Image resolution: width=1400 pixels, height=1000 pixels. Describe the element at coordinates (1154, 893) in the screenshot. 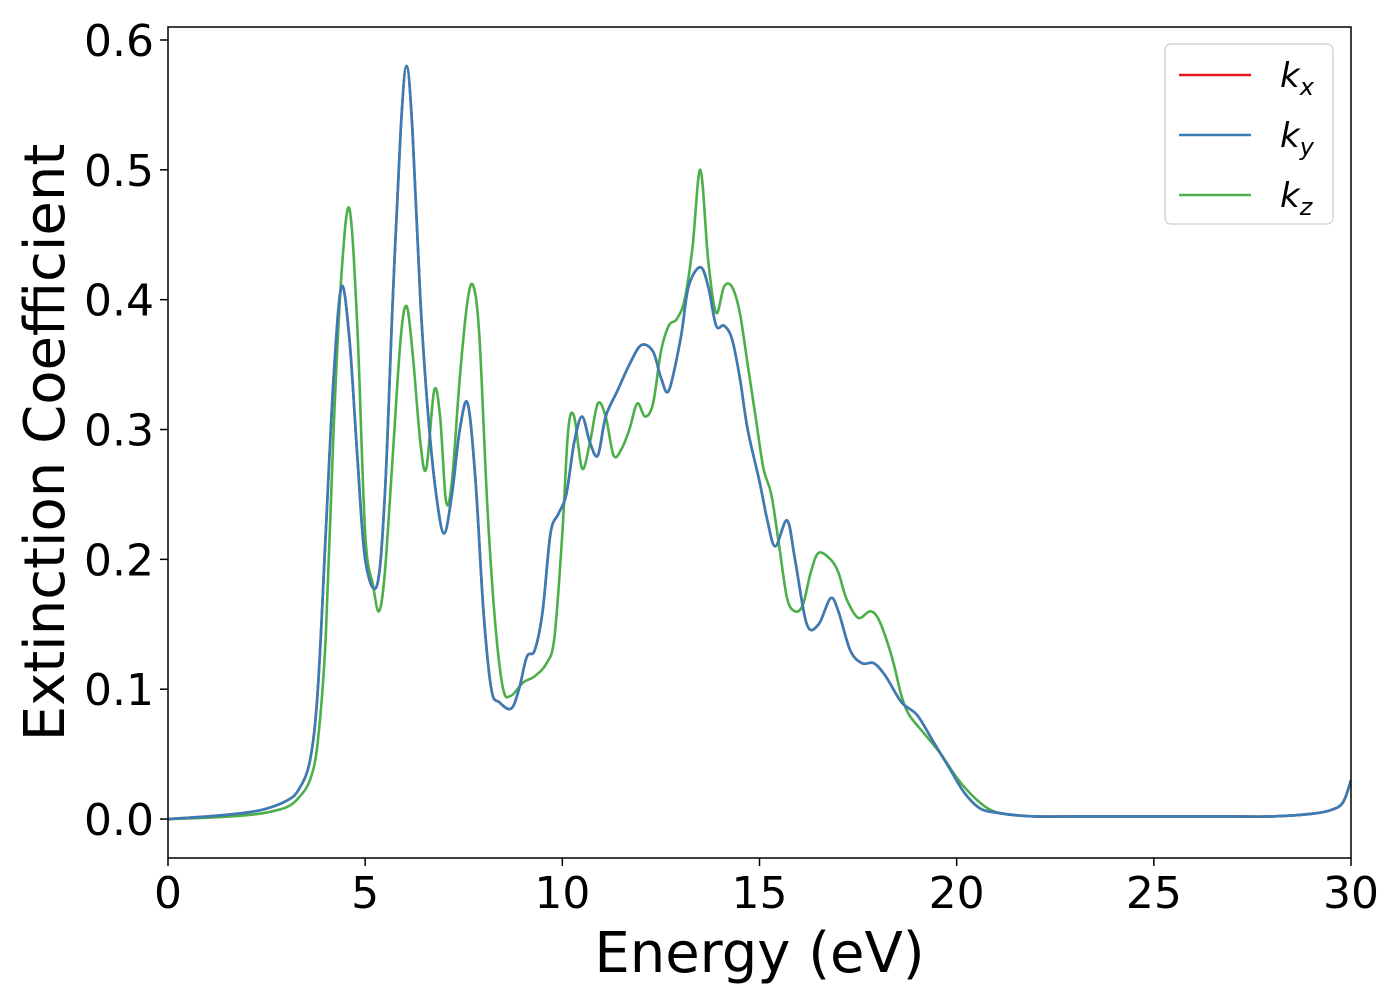

I see `x-tick-label: 25` at that location.